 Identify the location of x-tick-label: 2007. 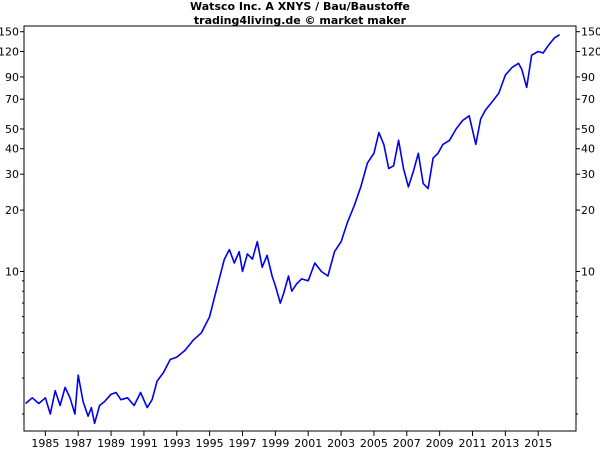
(407, 443).